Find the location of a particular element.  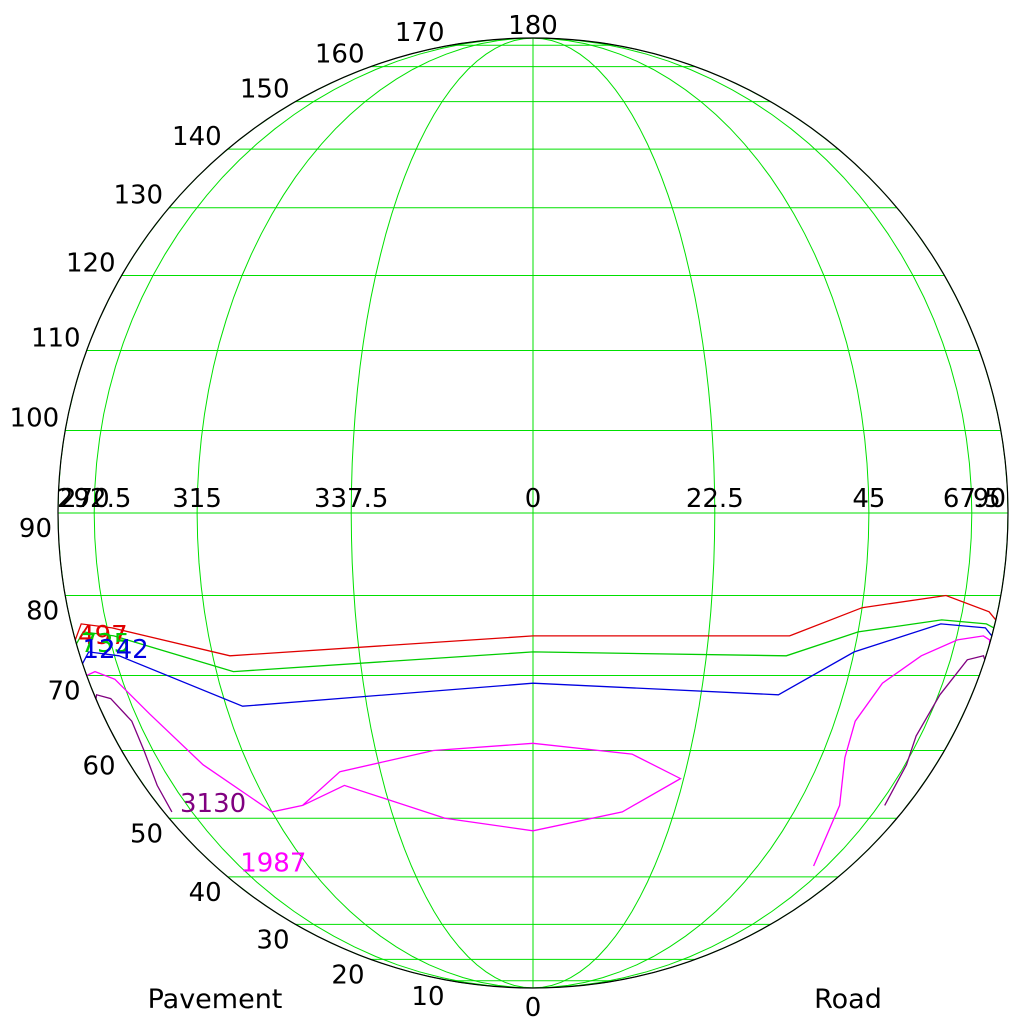

lower-lat-label: 40 is located at coordinates (205, 893).